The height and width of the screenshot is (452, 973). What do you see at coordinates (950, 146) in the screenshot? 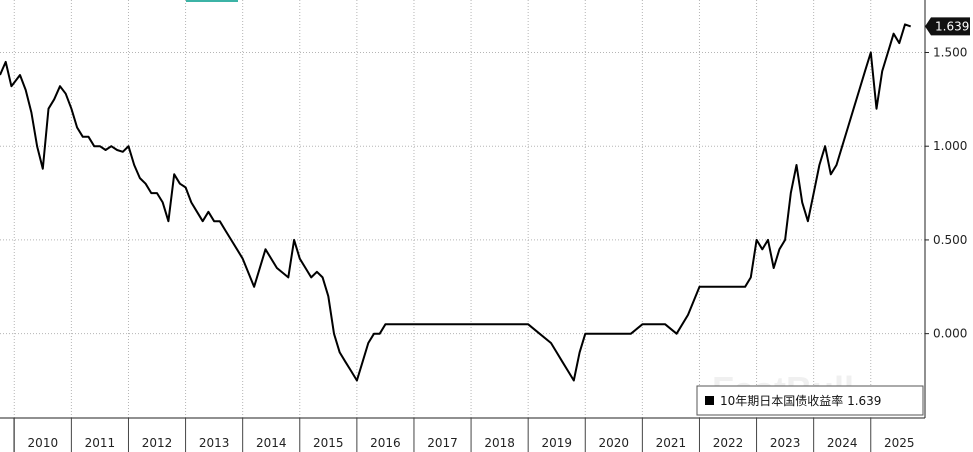
I see `y-tick-label: 1.000` at bounding box center [950, 146].